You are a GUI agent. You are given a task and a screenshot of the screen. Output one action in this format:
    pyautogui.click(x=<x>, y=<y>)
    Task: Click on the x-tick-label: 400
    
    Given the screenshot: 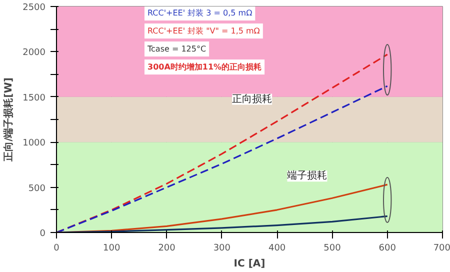 What is the action you would take?
    pyautogui.click(x=277, y=249)
    